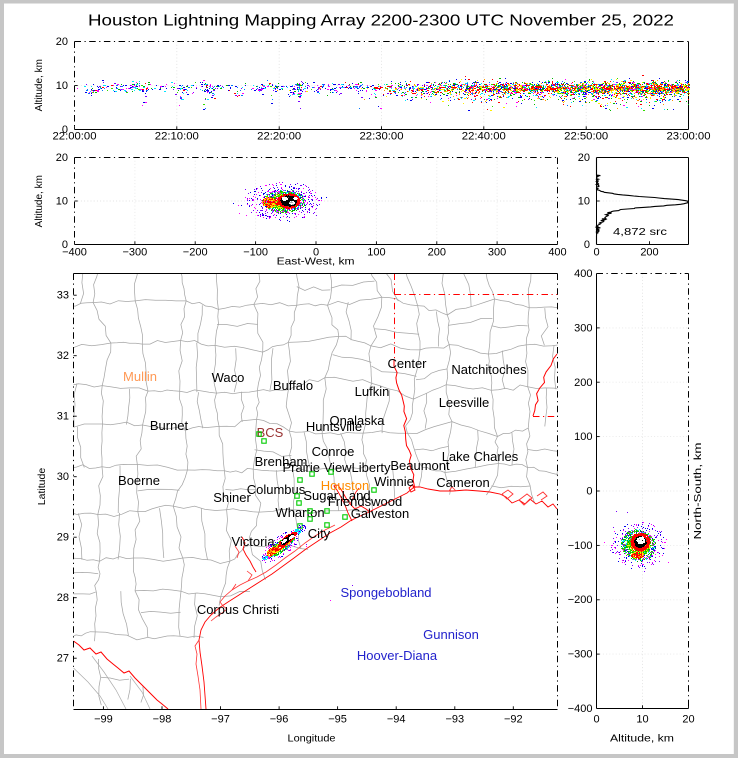  I want to click on svg-text: Mullin, so click(140, 376).